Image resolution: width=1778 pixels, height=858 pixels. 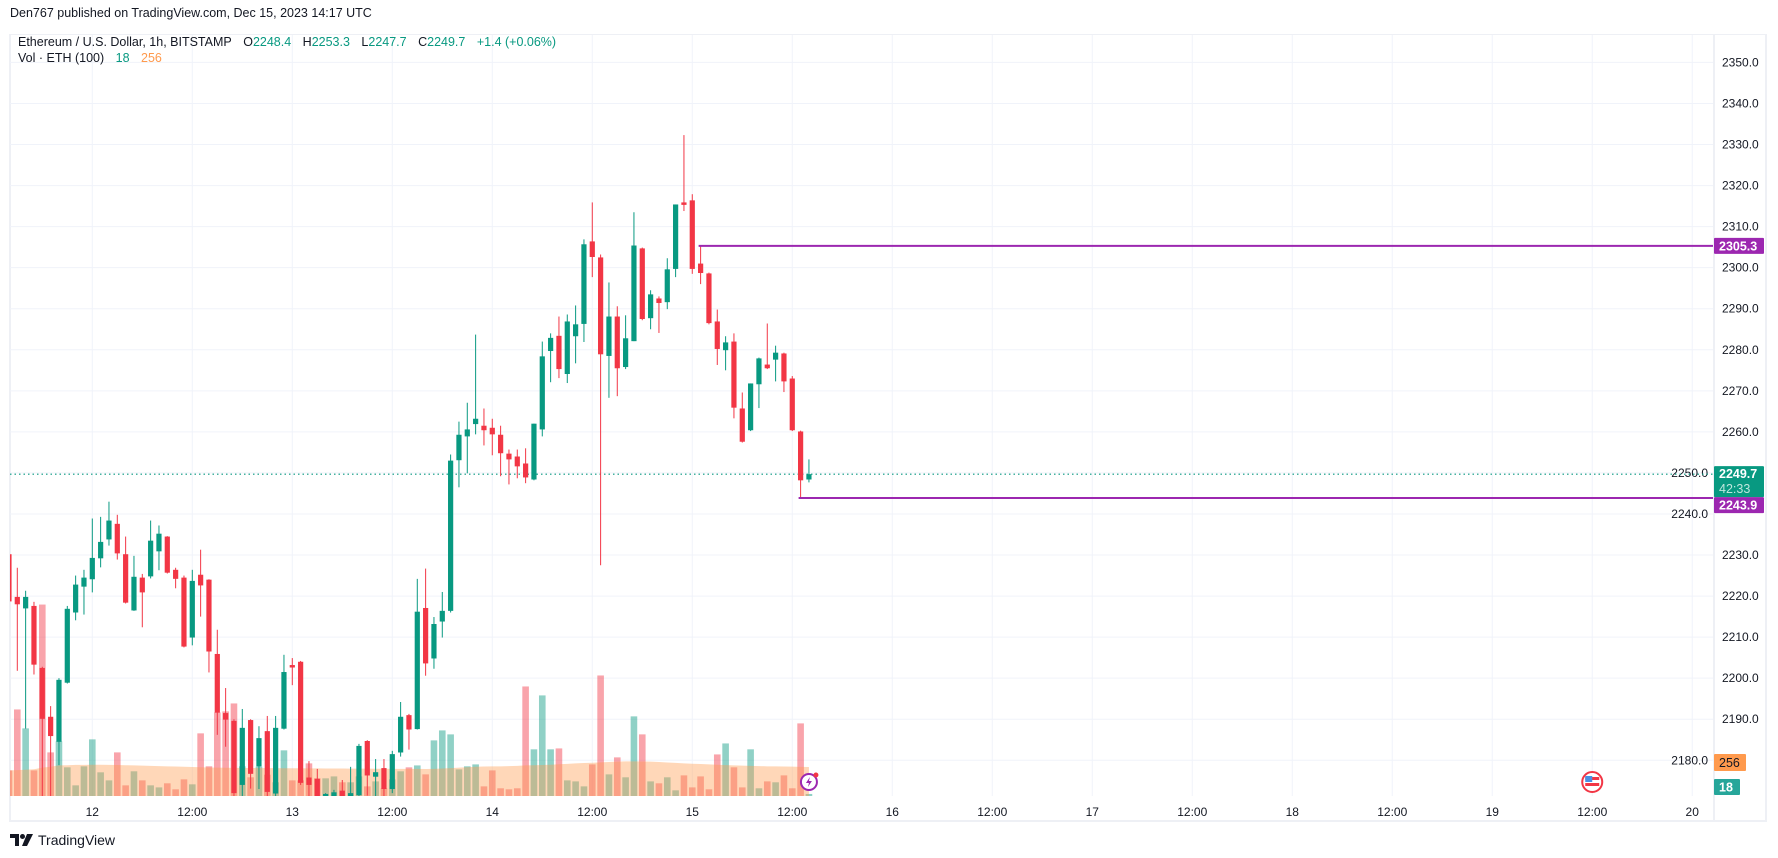 I want to click on us-economic-event-icon, so click(x=1592, y=782).